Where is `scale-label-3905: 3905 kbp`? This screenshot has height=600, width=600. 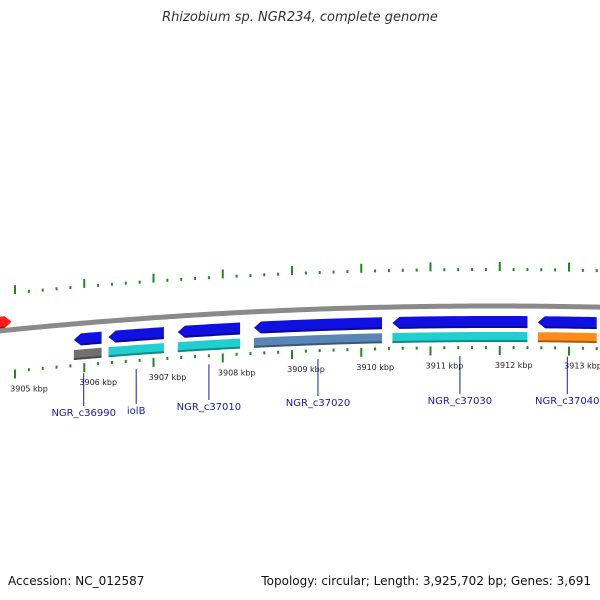 scale-label-3905: 3905 kbp is located at coordinates (29, 389).